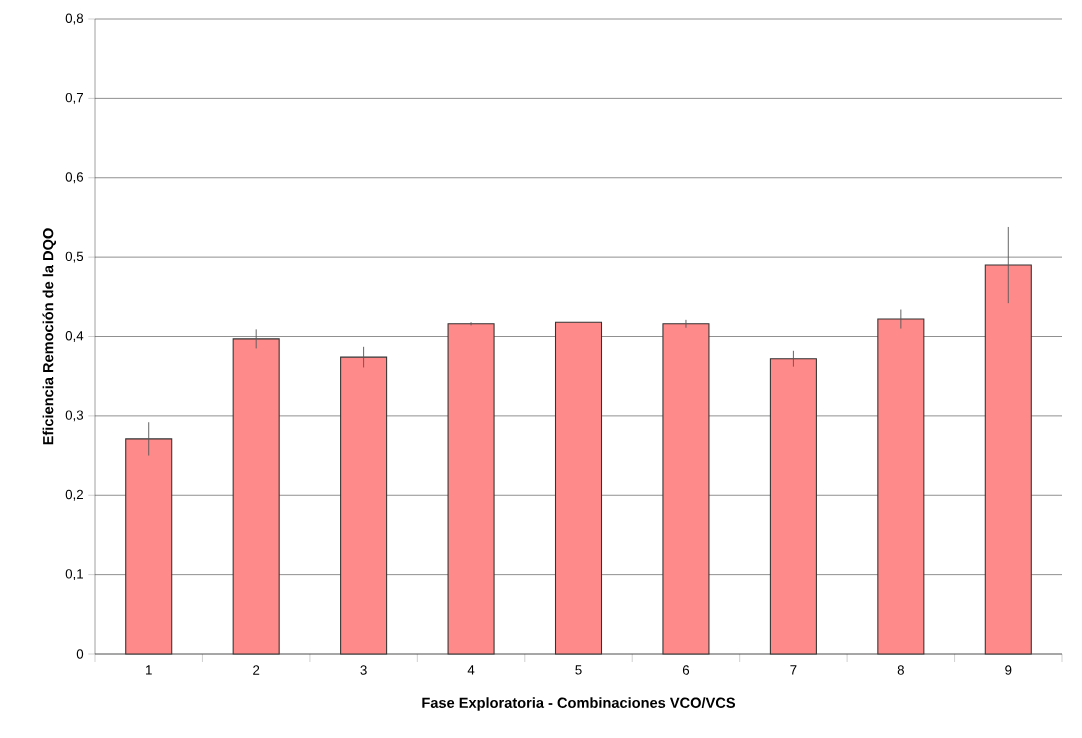 Image resolution: width=1082 pixels, height=738 pixels. Describe the element at coordinates (80, 654) in the screenshot. I see `y-tick-label: 0` at that location.